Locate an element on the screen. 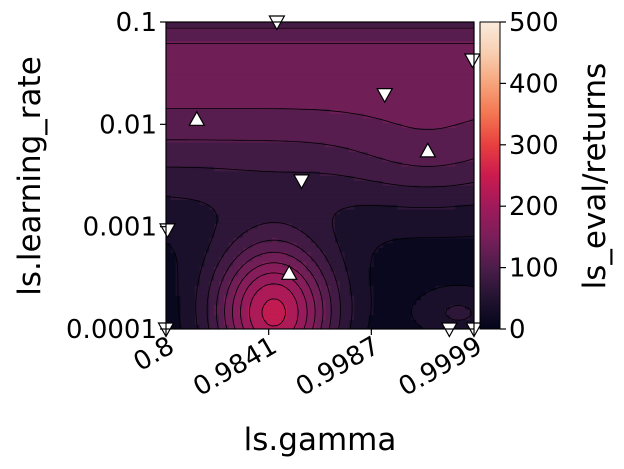  y-tick-label: 0.01 is located at coordinates (128, 125).